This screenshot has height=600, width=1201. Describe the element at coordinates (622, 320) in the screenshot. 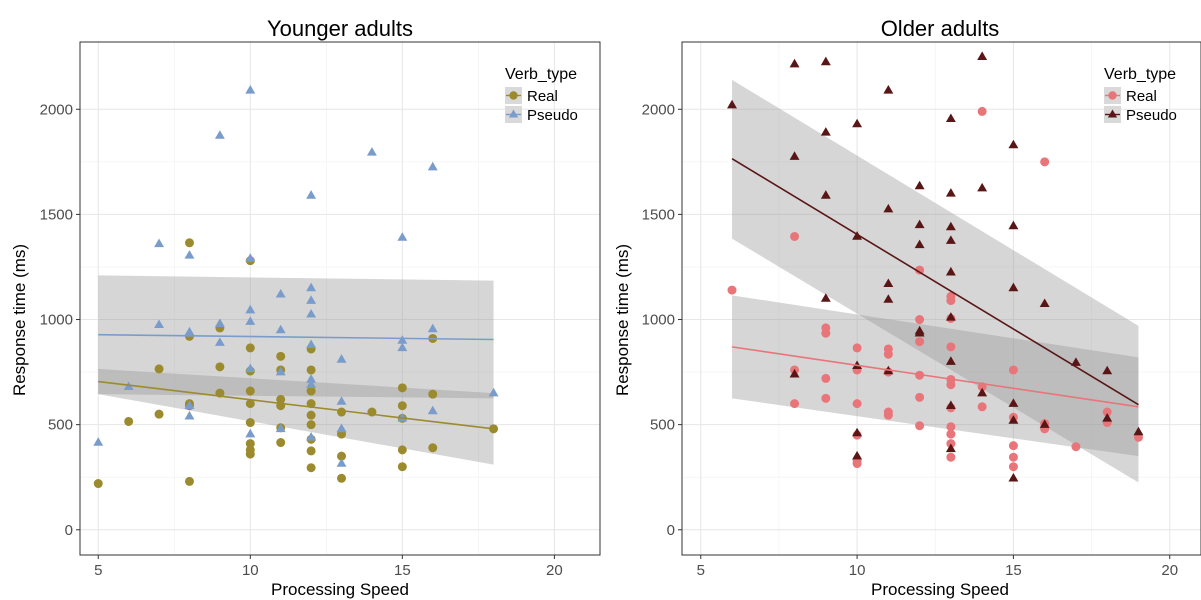

I see `y-axis-label: Response time (ms)` at that location.